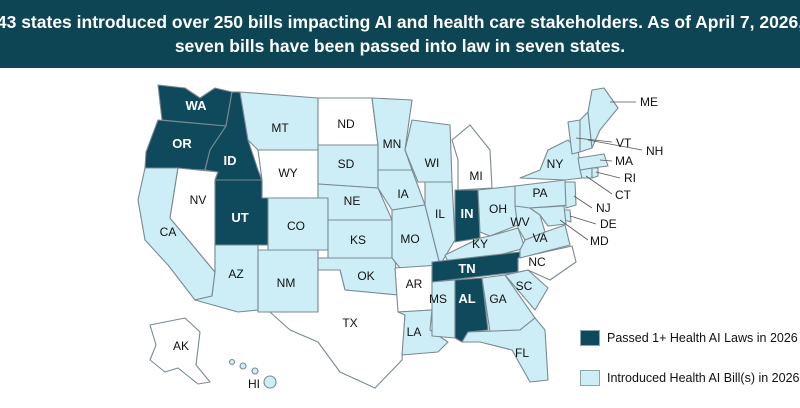  What do you see at coordinates (524, 286) in the screenshot?
I see `label-sc: SC` at bounding box center [524, 286].